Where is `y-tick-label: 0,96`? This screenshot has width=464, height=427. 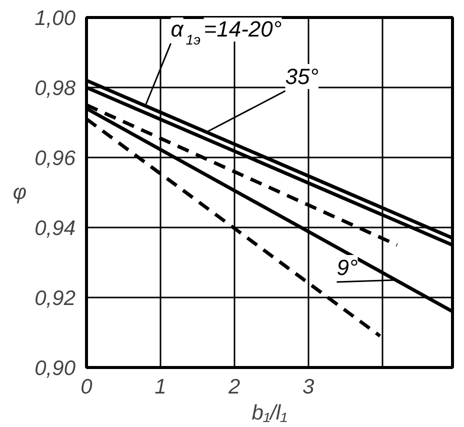
y-tick-label: 0,96 is located at coordinates (55, 158).